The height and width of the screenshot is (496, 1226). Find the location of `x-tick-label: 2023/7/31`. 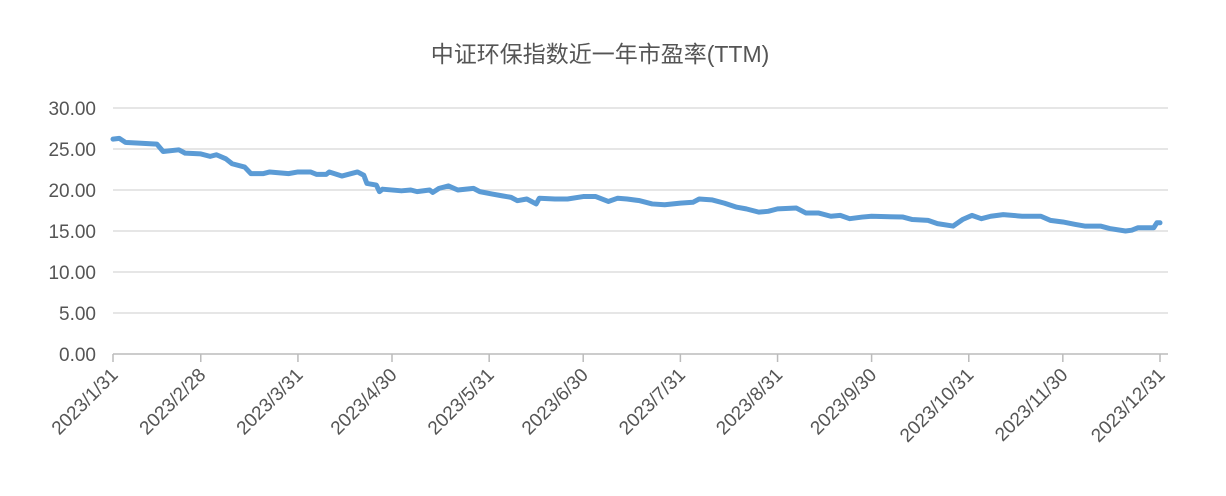

x-tick-label: 2023/7/31 is located at coordinates (652, 402).